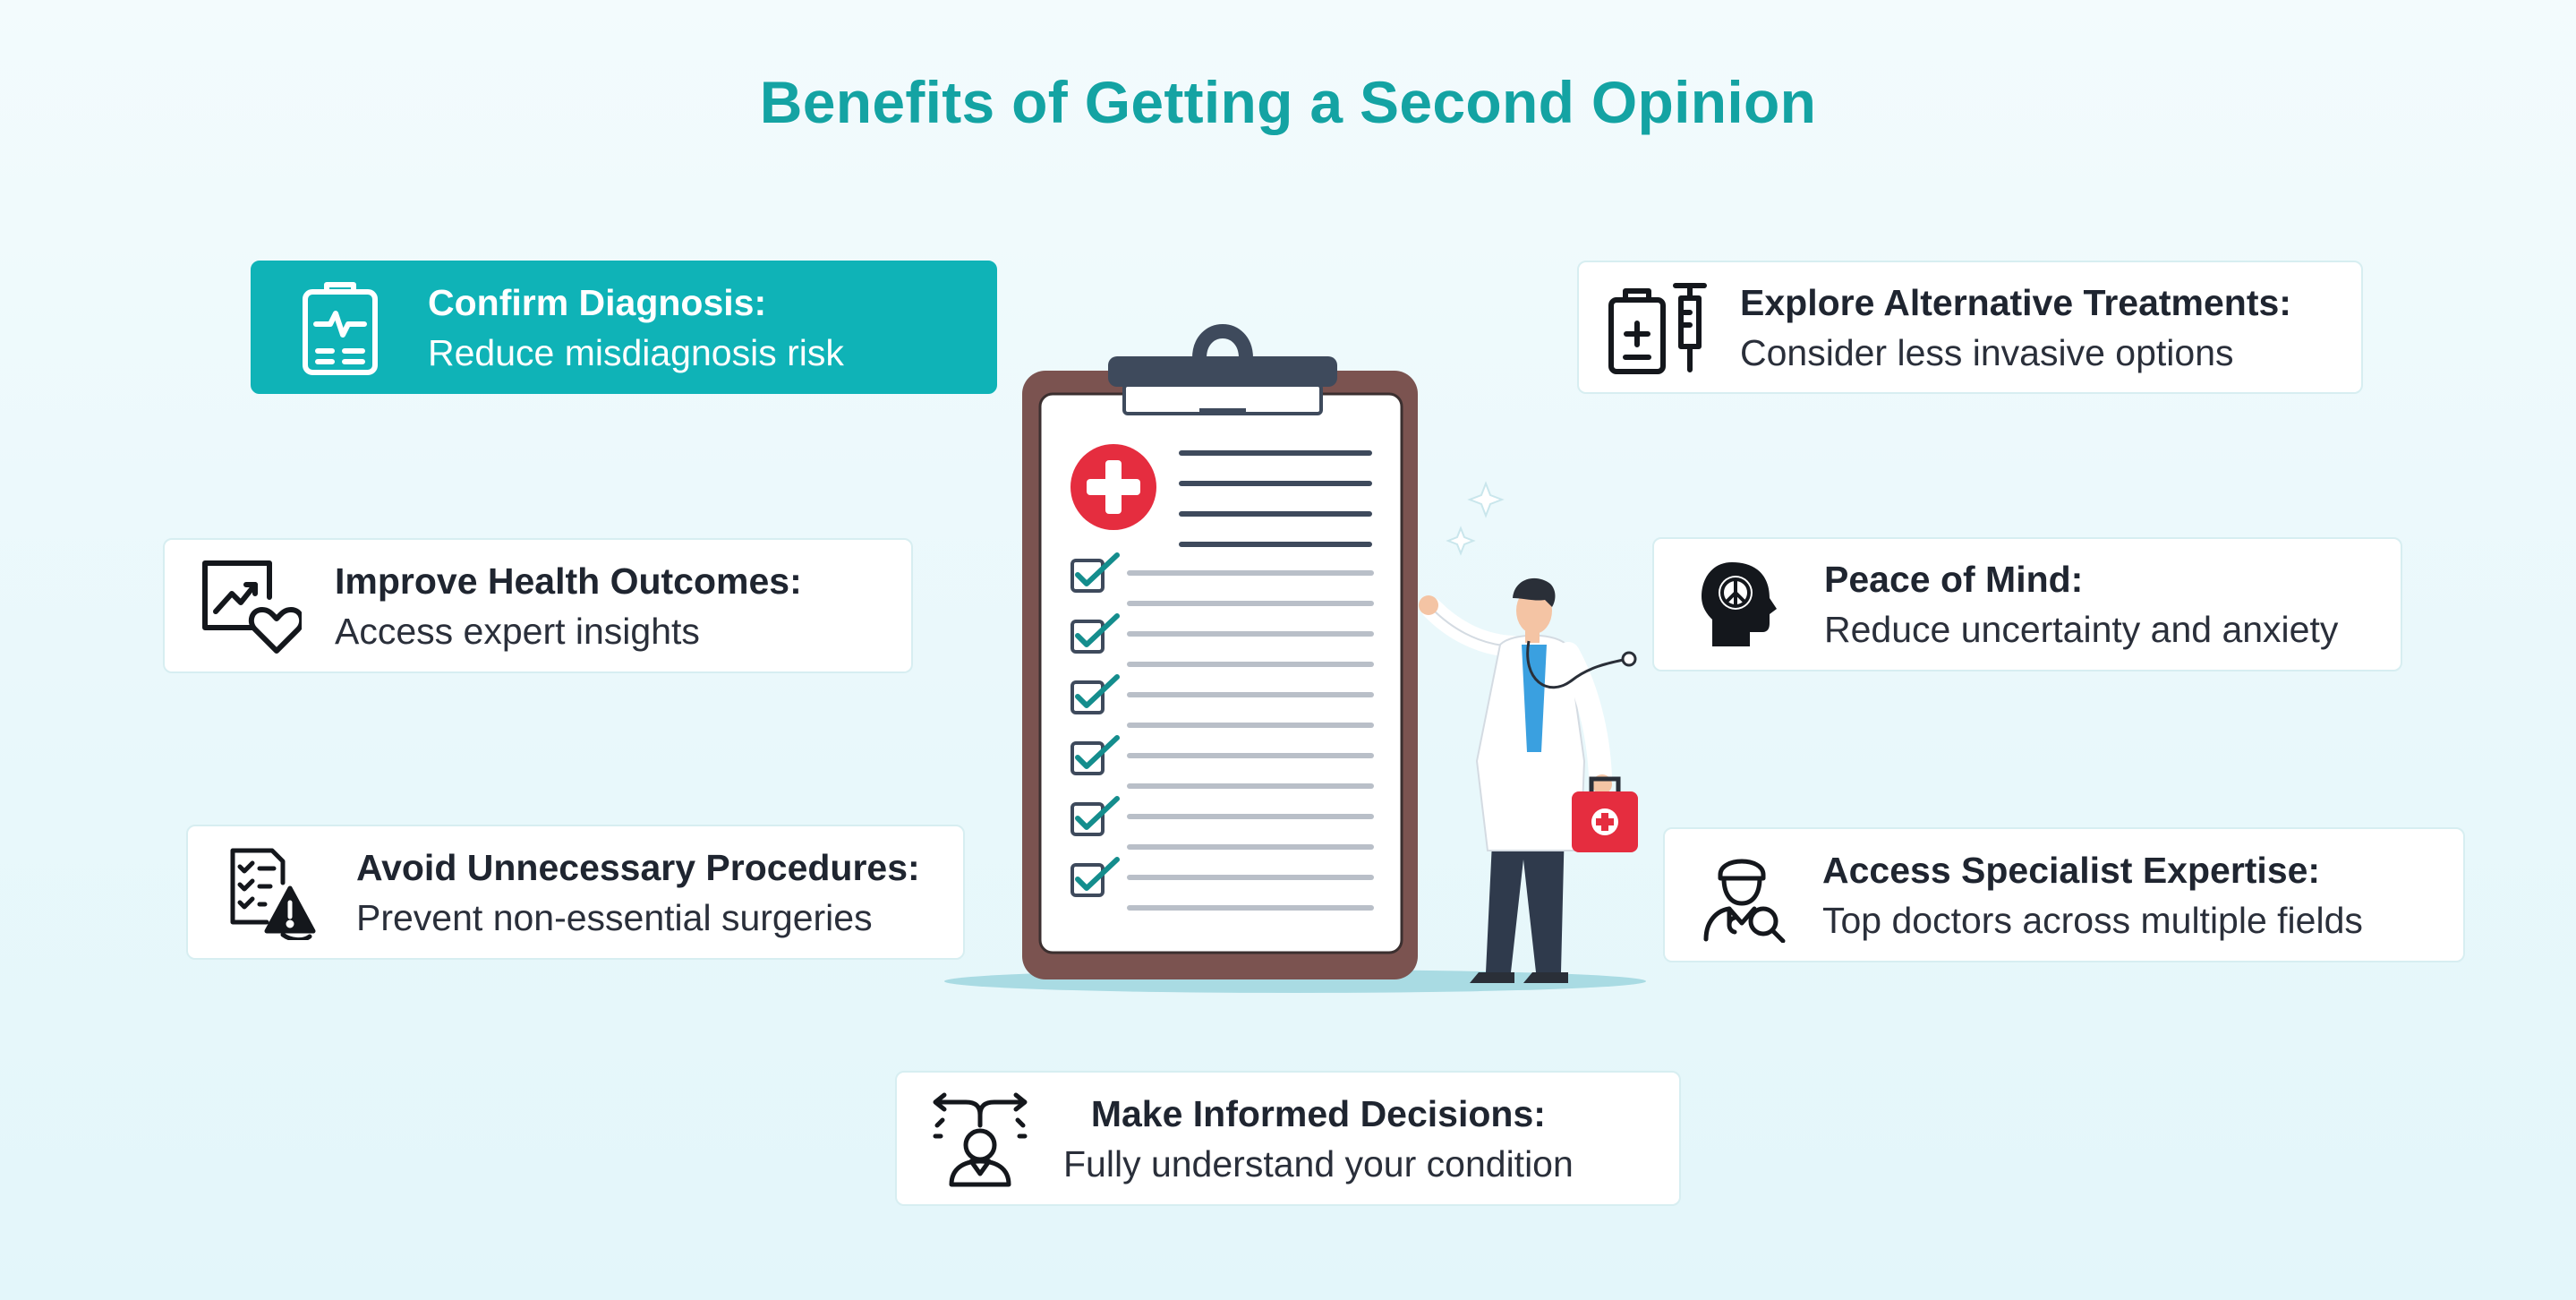  I want to click on document-header-lines, so click(1275, 499).